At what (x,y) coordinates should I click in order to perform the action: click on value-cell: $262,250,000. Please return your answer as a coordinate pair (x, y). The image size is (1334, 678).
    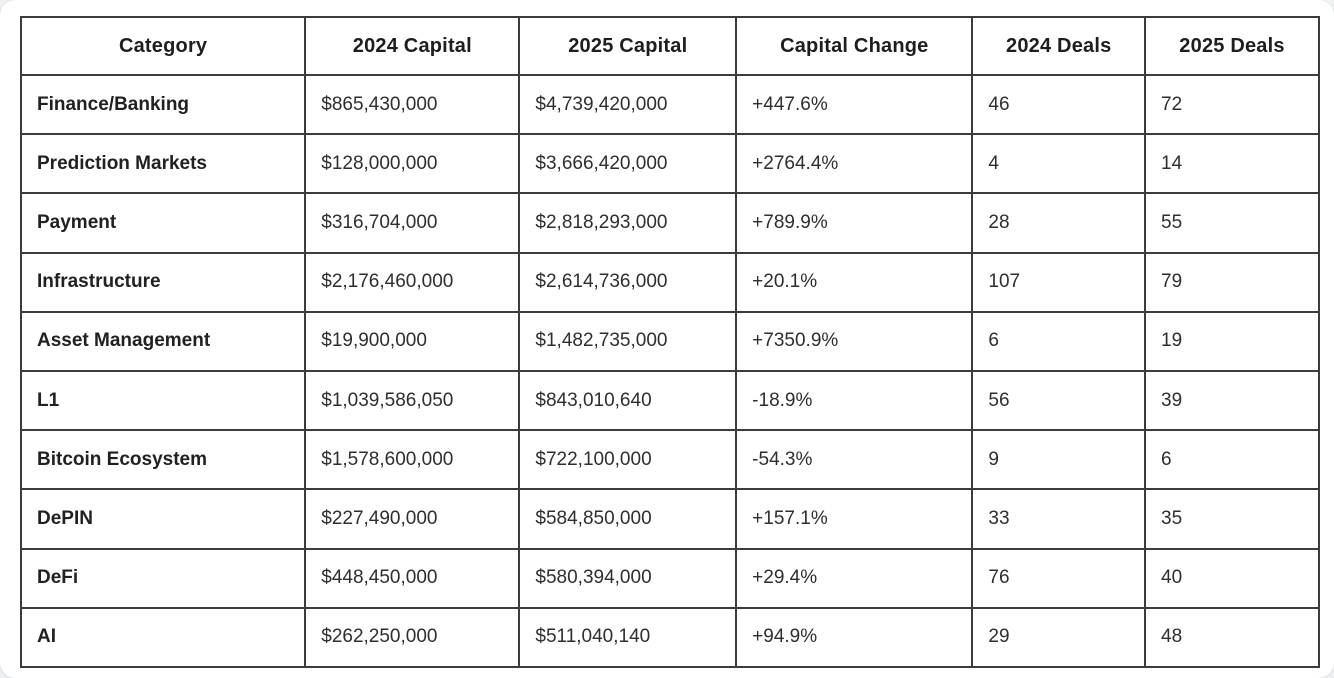
    Looking at the image, I should click on (412, 637).